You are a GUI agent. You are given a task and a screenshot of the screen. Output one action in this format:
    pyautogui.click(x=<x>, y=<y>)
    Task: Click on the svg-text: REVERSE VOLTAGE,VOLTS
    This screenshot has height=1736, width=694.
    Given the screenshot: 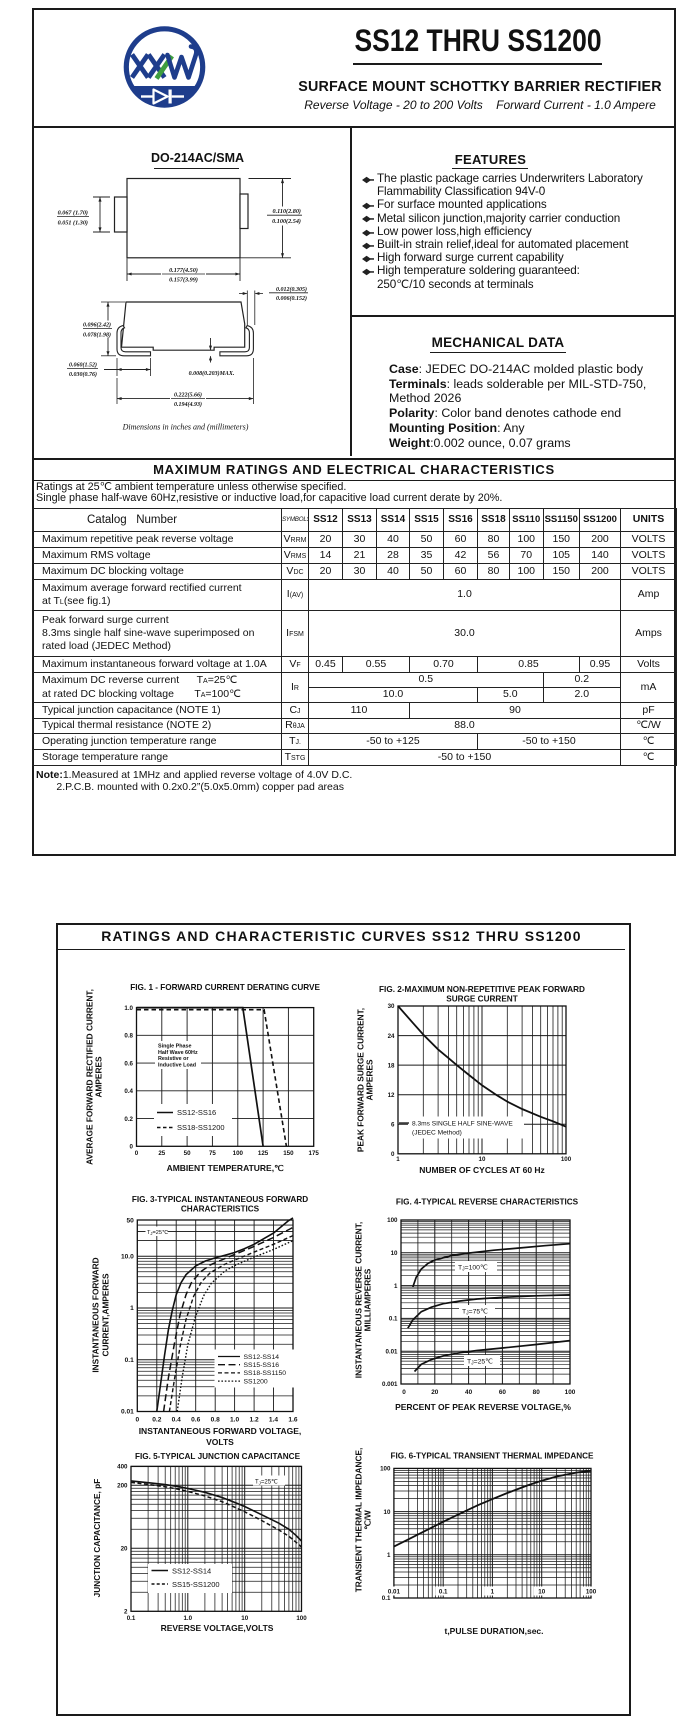 What is the action you would take?
    pyautogui.click(x=217, y=1628)
    